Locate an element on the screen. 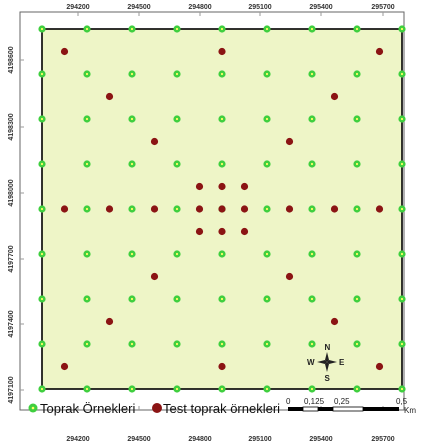 Image resolution: width=422 pixels, height=448 pixels. x-tick-label-top: 295100 is located at coordinates (259, 7).